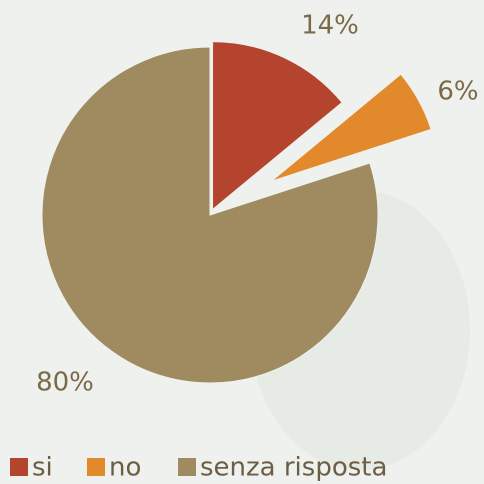  Describe the element at coordinates (330, 26) in the screenshot. I see `data-label: 14%` at that location.